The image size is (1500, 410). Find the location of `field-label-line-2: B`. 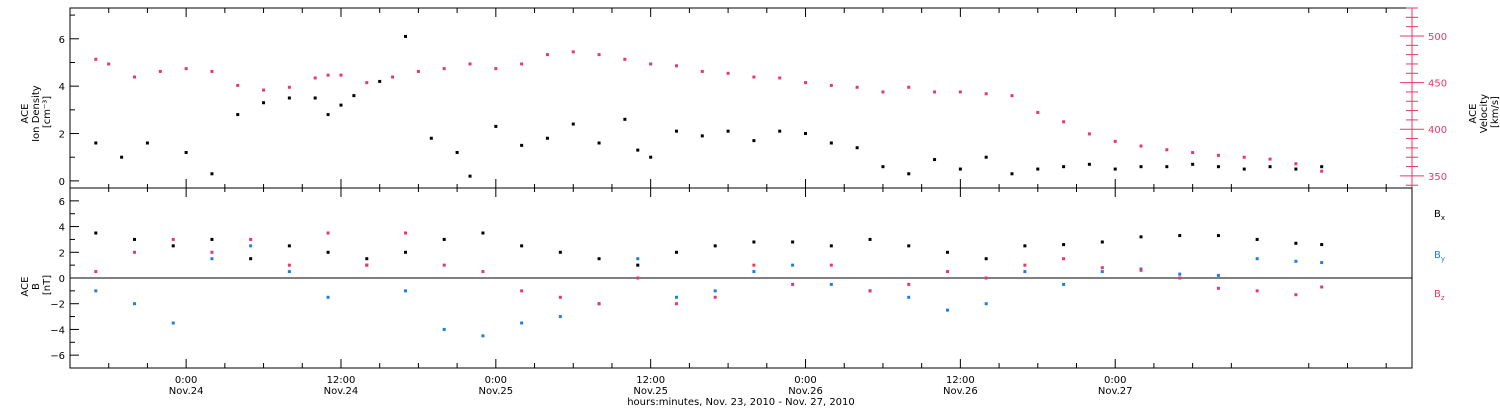

field-label-line-2: B is located at coordinates (36, 286).